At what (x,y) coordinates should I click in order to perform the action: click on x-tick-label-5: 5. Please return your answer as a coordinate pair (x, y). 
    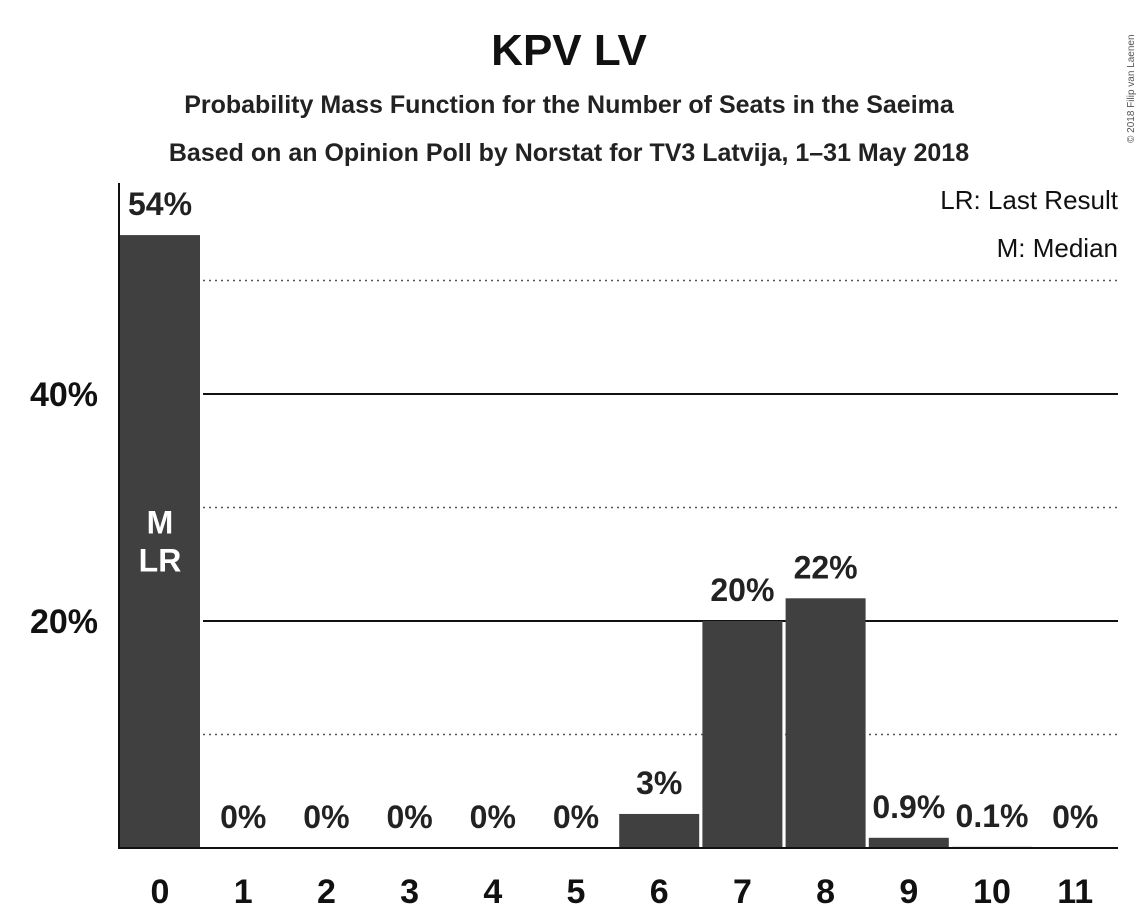
    Looking at the image, I should click on (576, 892).